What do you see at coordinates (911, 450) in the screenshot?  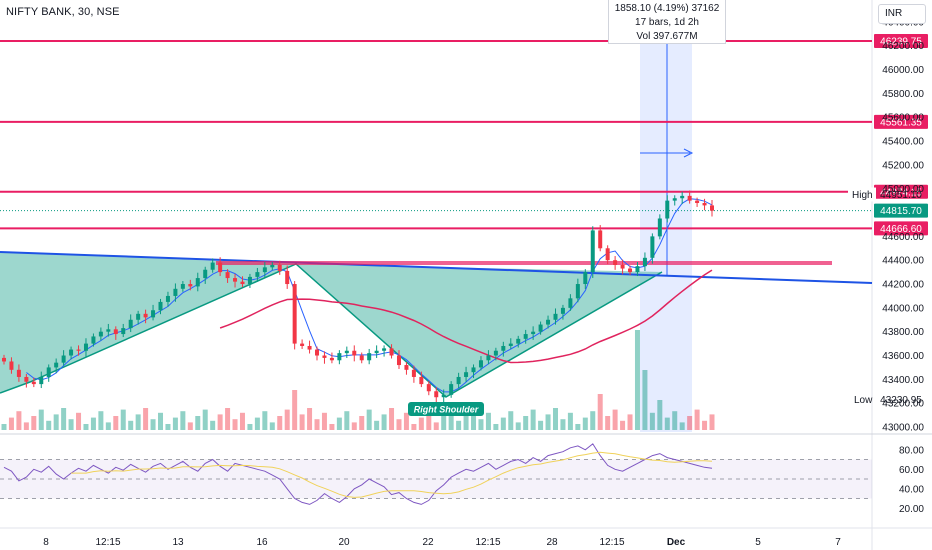 I see `rsi-tick-label: 80.00` at bounding box center [911, 450].